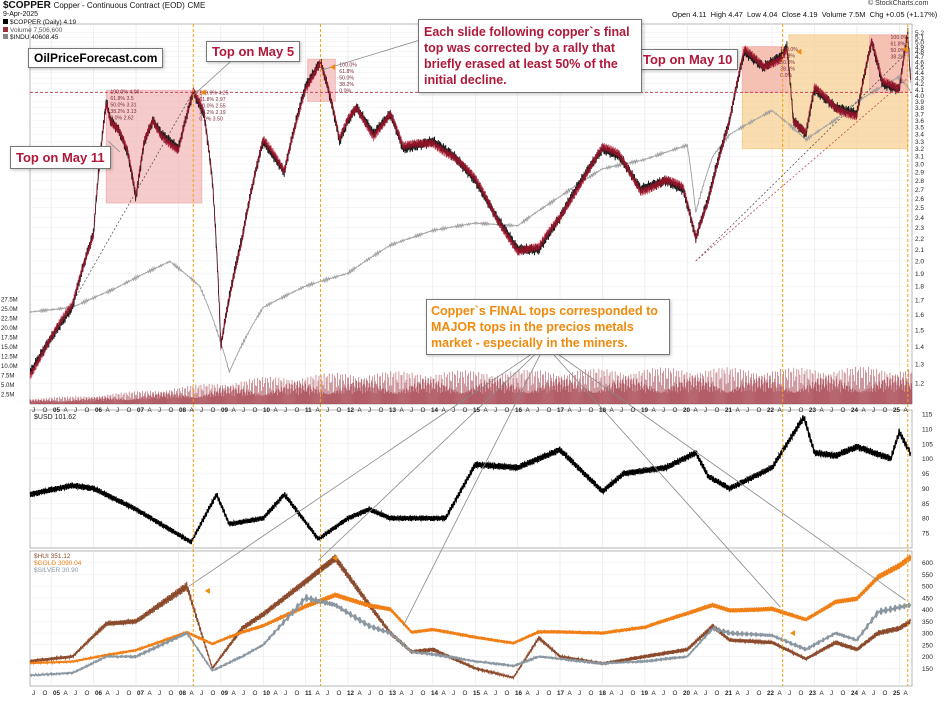 This screenshot has width=945, height=703. Describe the element at coordinates (927, 622) in the screenshot. I see `metals-tick-label: 350` at that location.